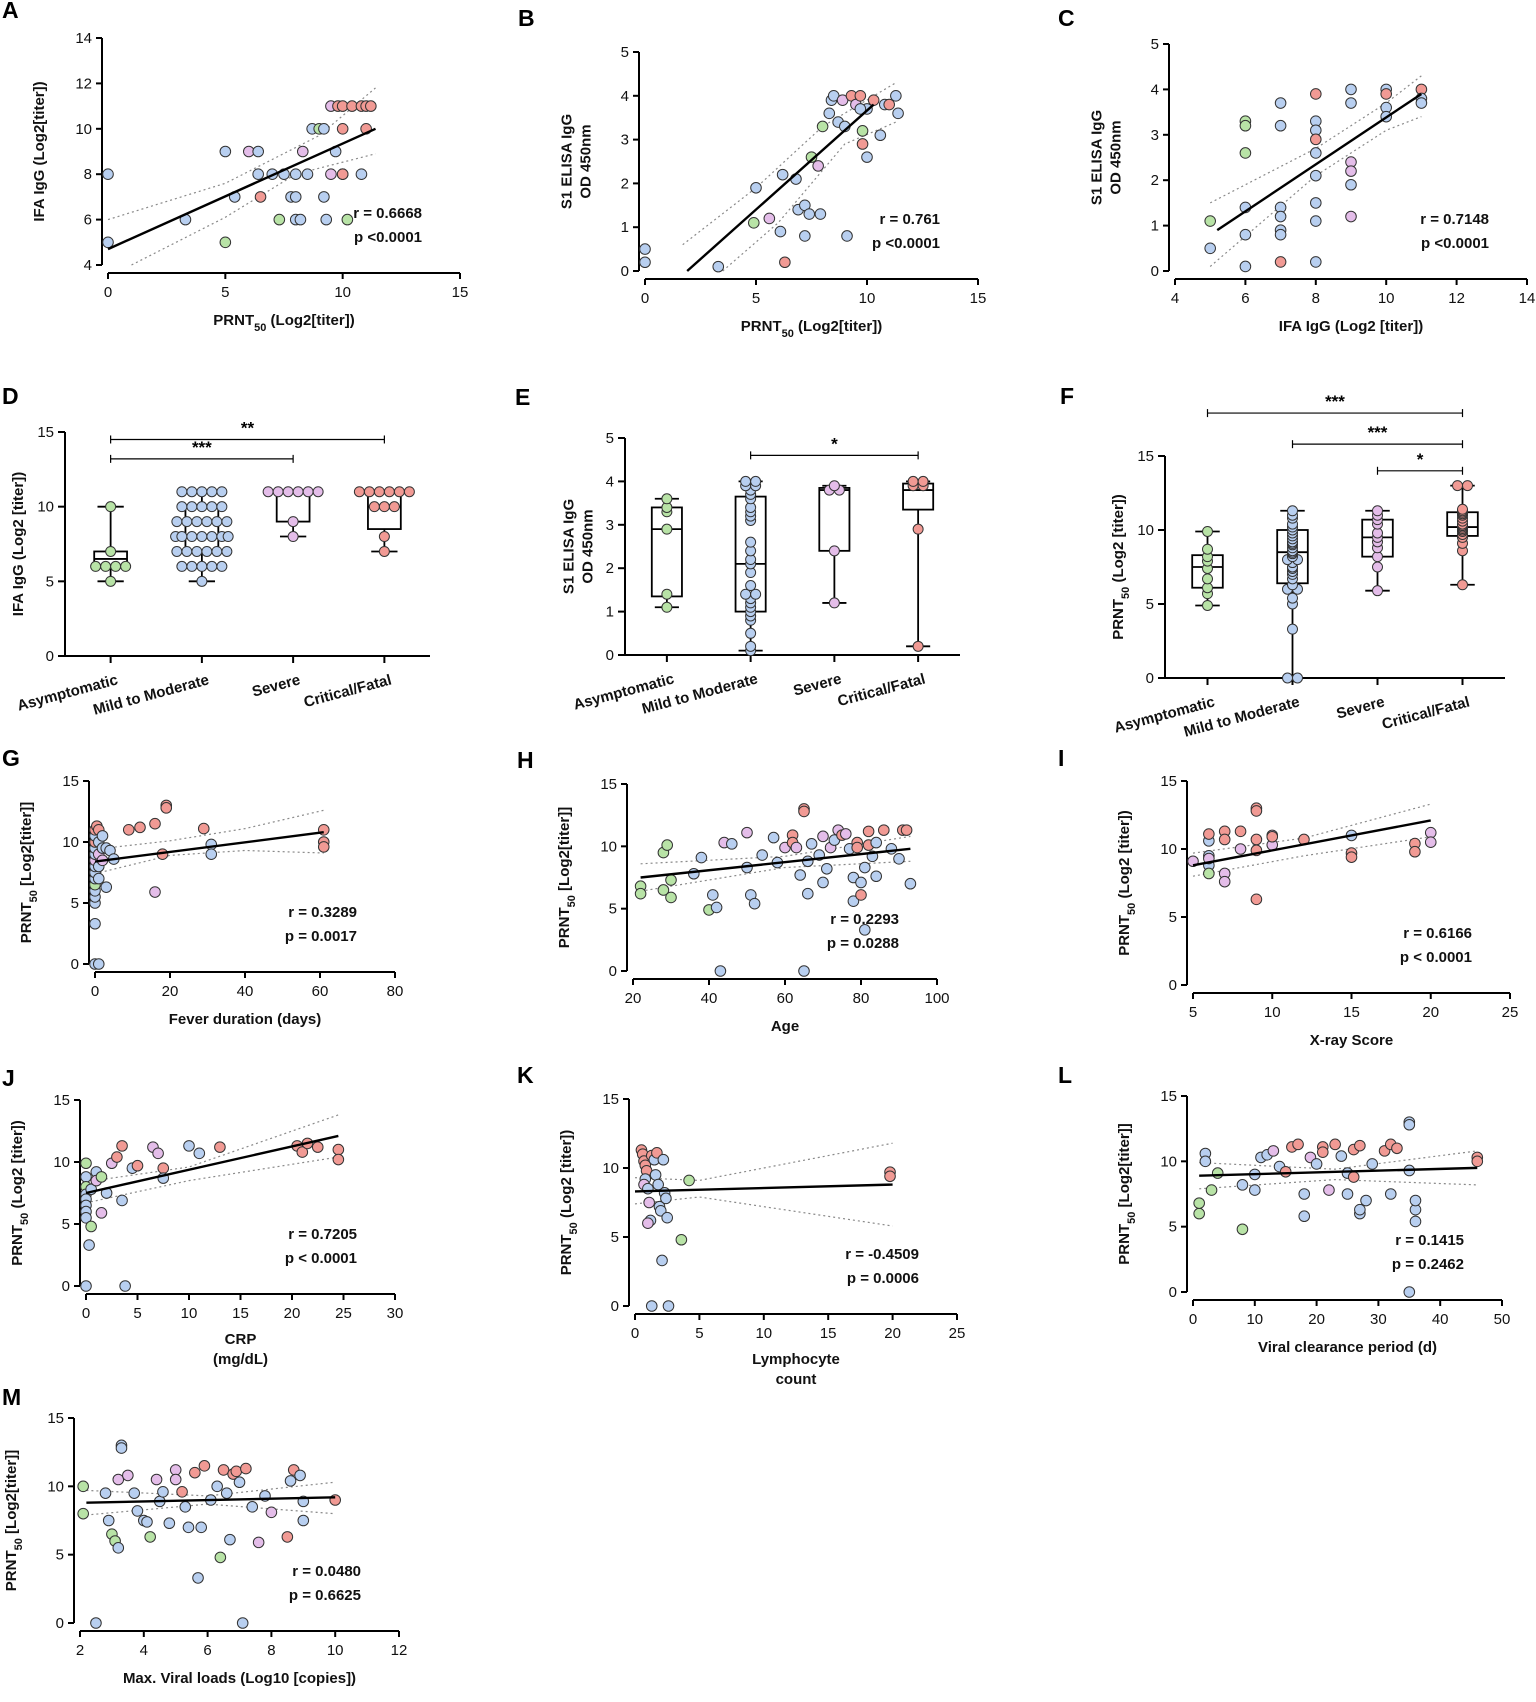  I want to click on y-tick-label-C: 5, so click(1155, 44).